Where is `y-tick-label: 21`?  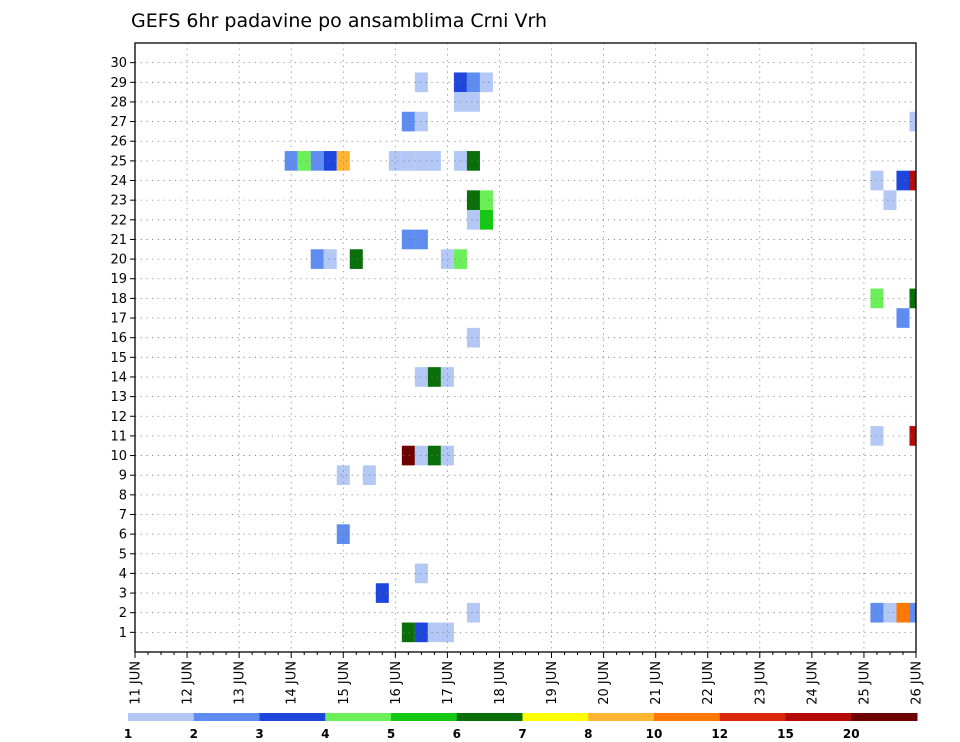 y-tick-label: 21 is located at coordinates (118, 240).